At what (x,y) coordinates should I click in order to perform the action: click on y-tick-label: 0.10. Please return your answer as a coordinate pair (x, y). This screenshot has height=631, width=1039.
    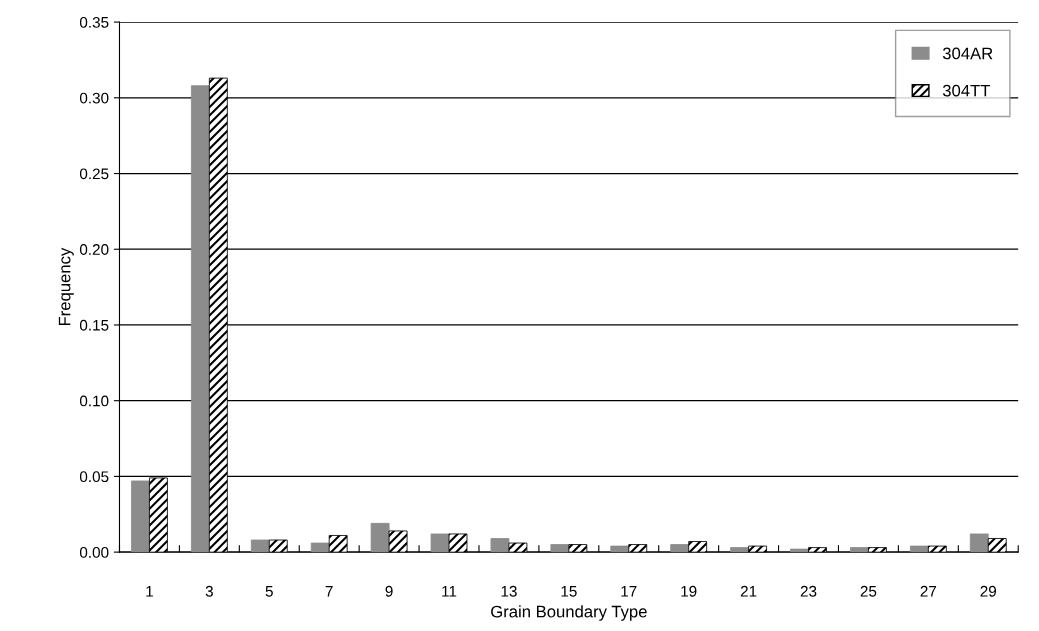
    Looking at the image, I should click on (94, 401).